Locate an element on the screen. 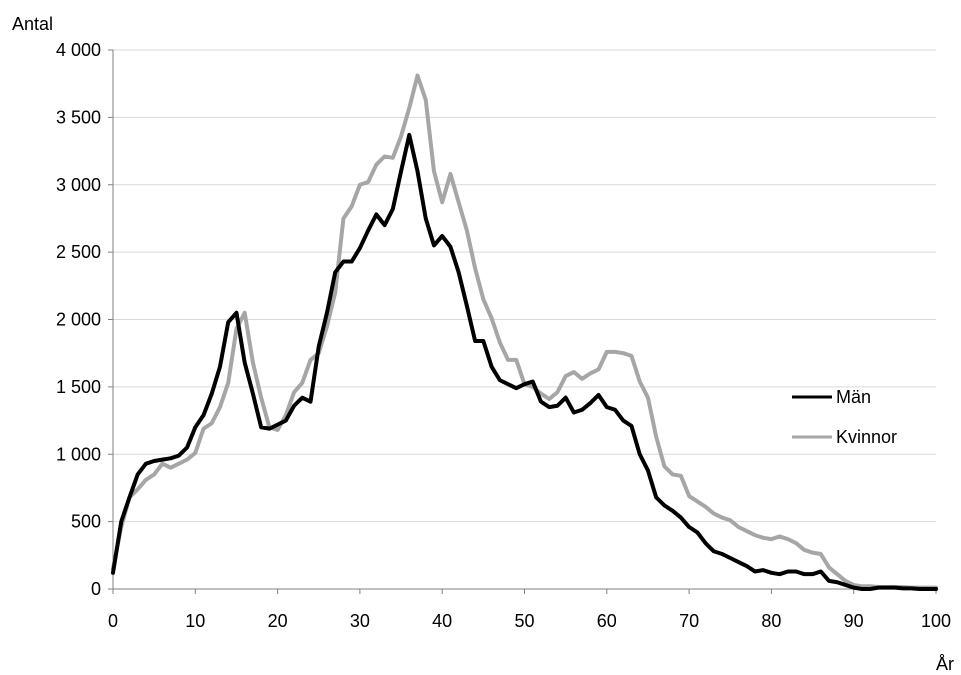 This screenshot has width=961, height=675. x-tick-label: 50 is located at coordinates (524, 621).